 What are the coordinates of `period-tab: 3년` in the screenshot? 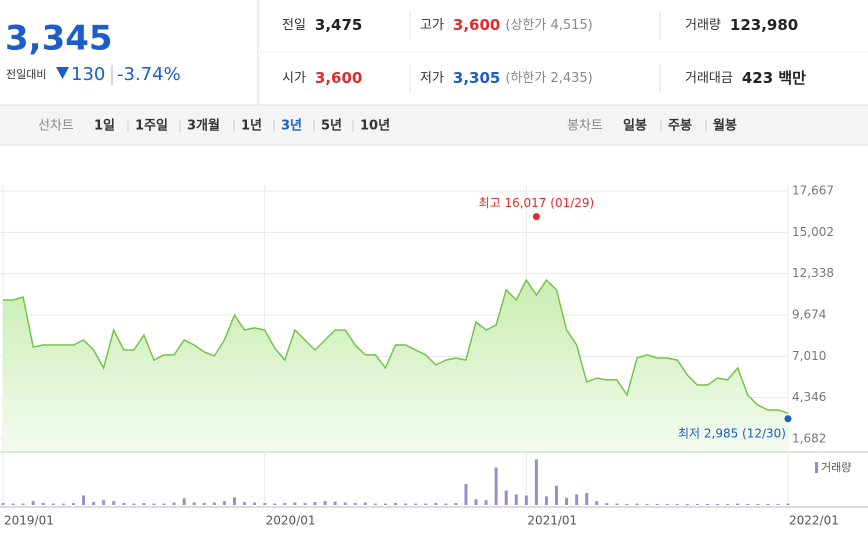 It's located at (291, 126).